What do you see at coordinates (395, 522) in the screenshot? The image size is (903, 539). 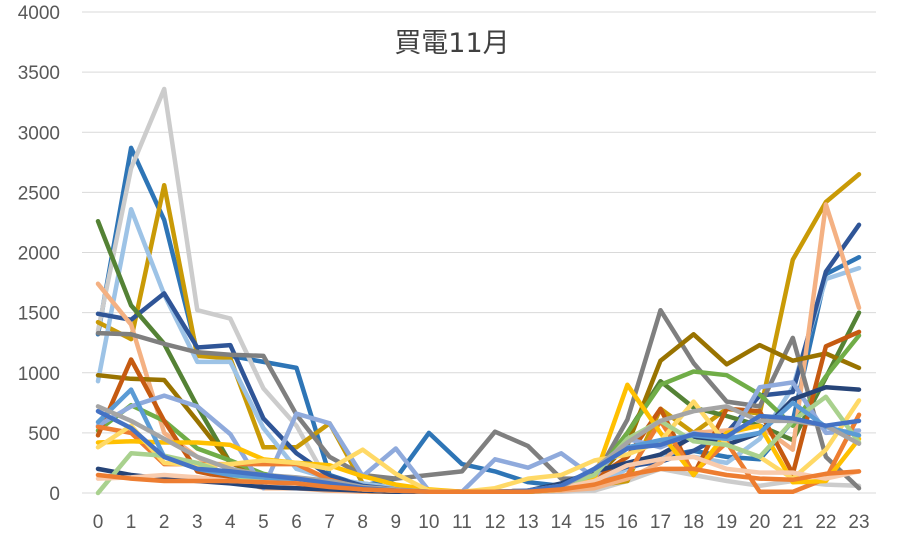 I see `x-tick-label: 9` at bounding box center [395, 522].